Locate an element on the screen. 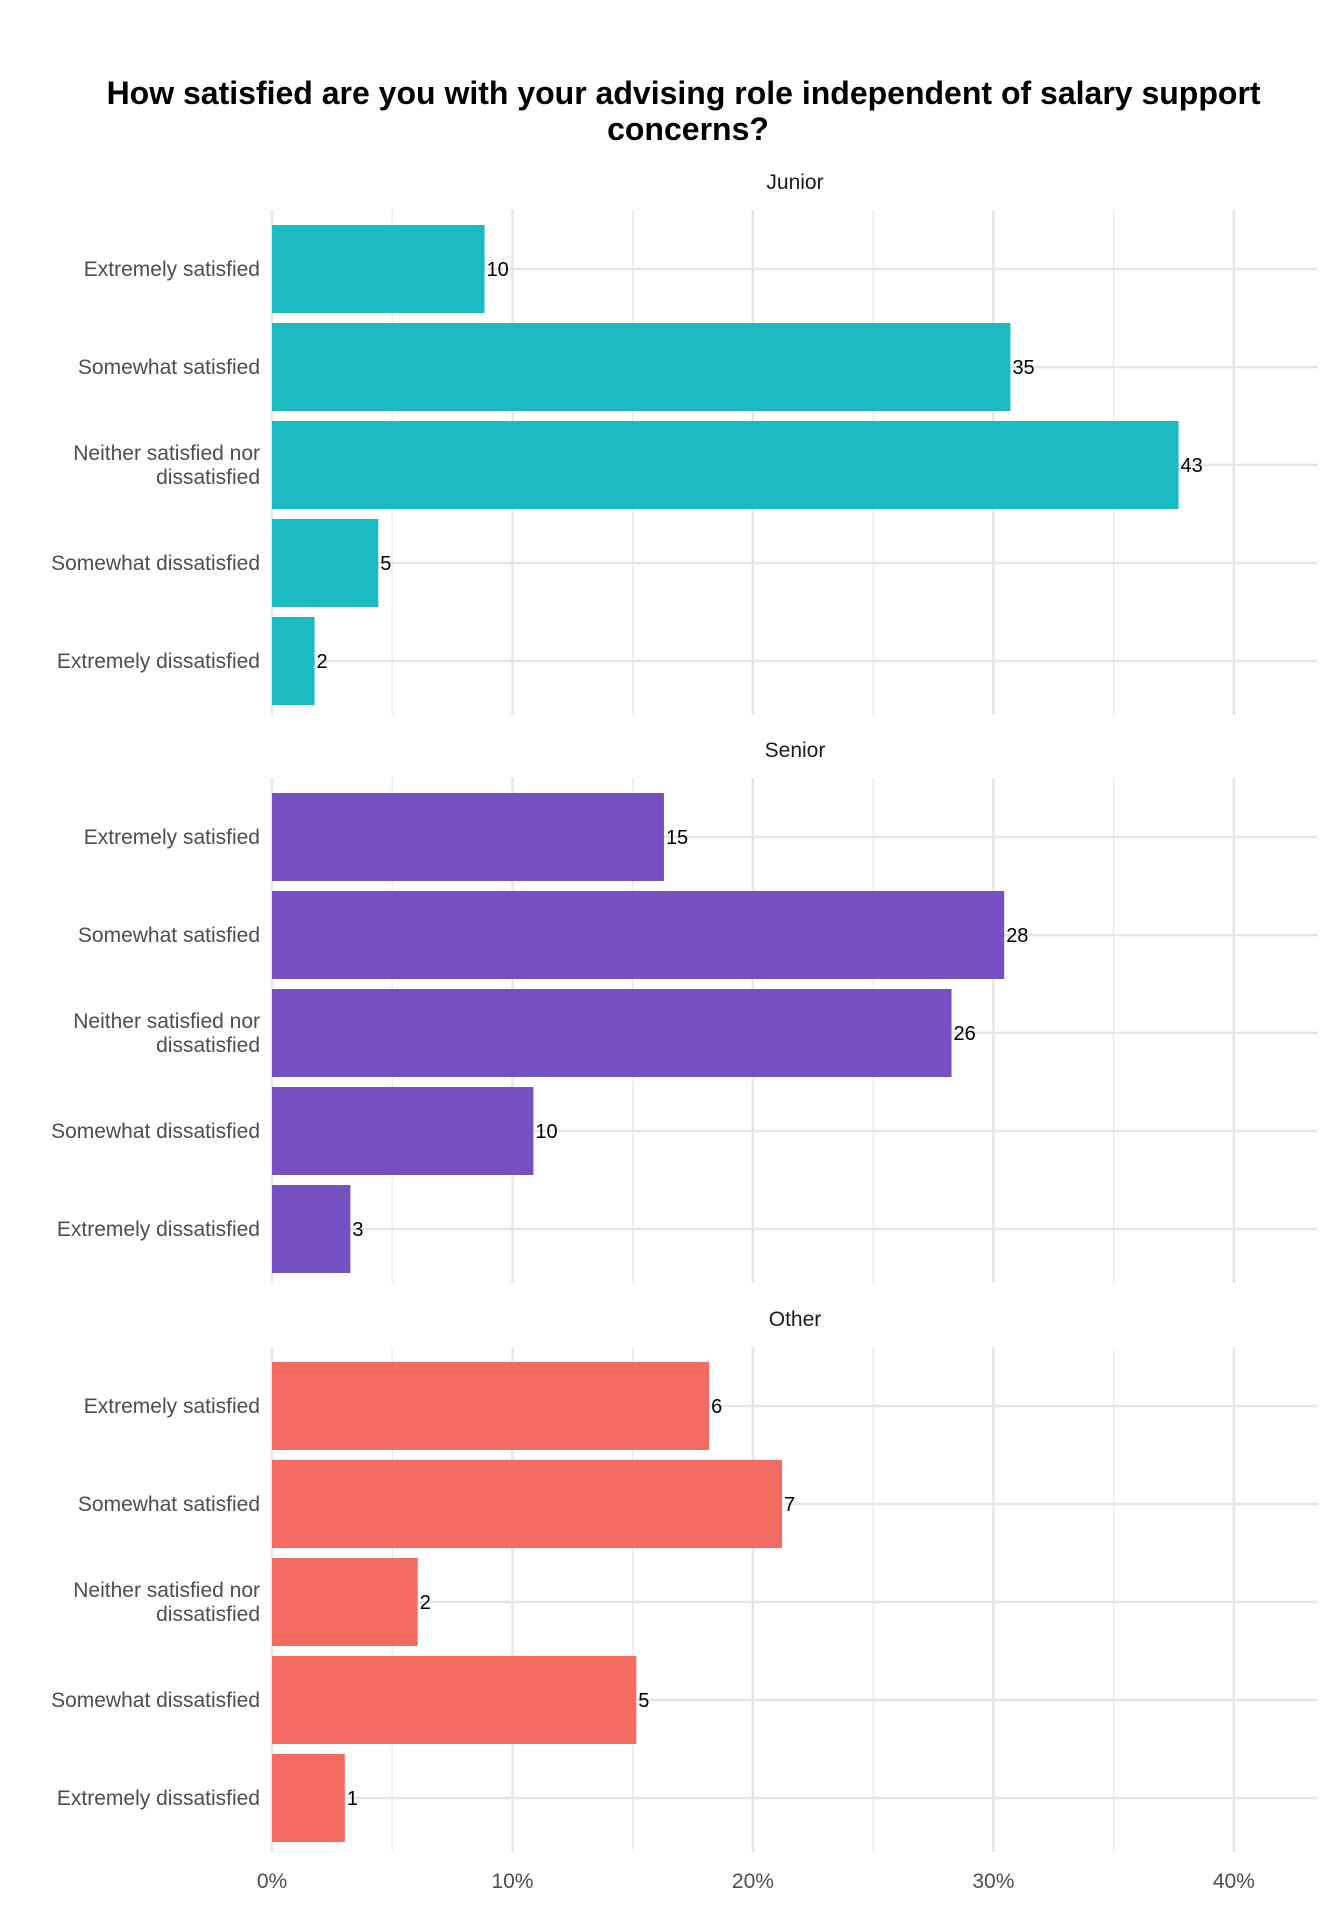 The image size is (1344, 1920). facet-strip-label: Senior is located at coordinates (795, 750).